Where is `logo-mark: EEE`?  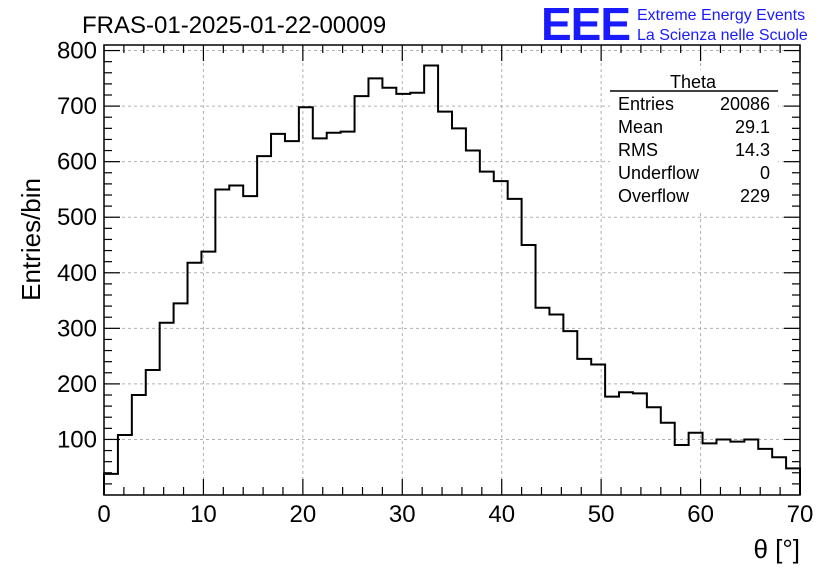 logo-mark: EEE is located at coordinates (585, 25).